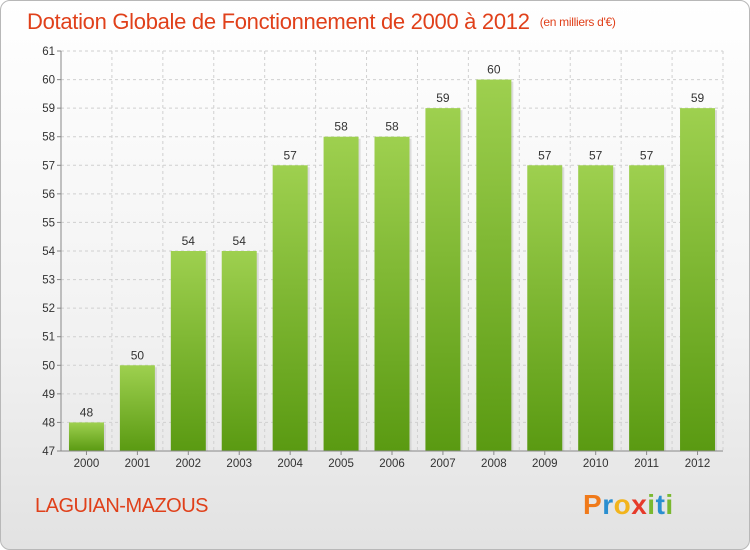 Image resolution: width=750 pixels, height=550 pixels. What do you see at coordinates (545, 464) in the screenshot?
I see `x-tick-label: 2009` at bounding box center [545, 464].